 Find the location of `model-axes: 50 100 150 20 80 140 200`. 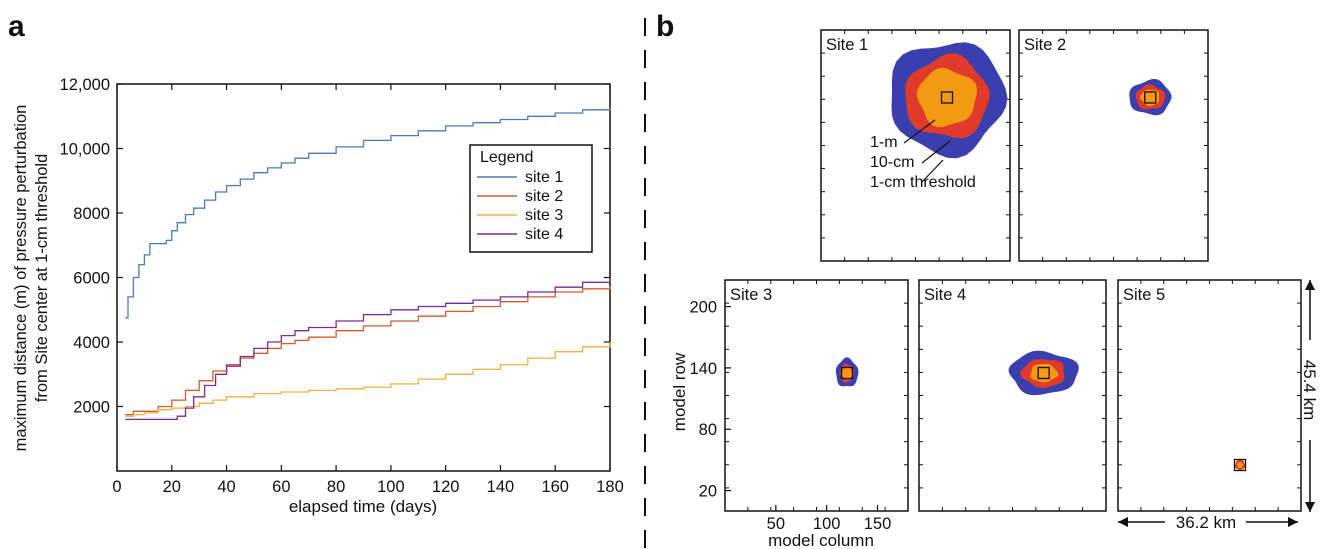

model-axes: 50 100 150 20 80 140 200 is located at coordinates (790, 416).